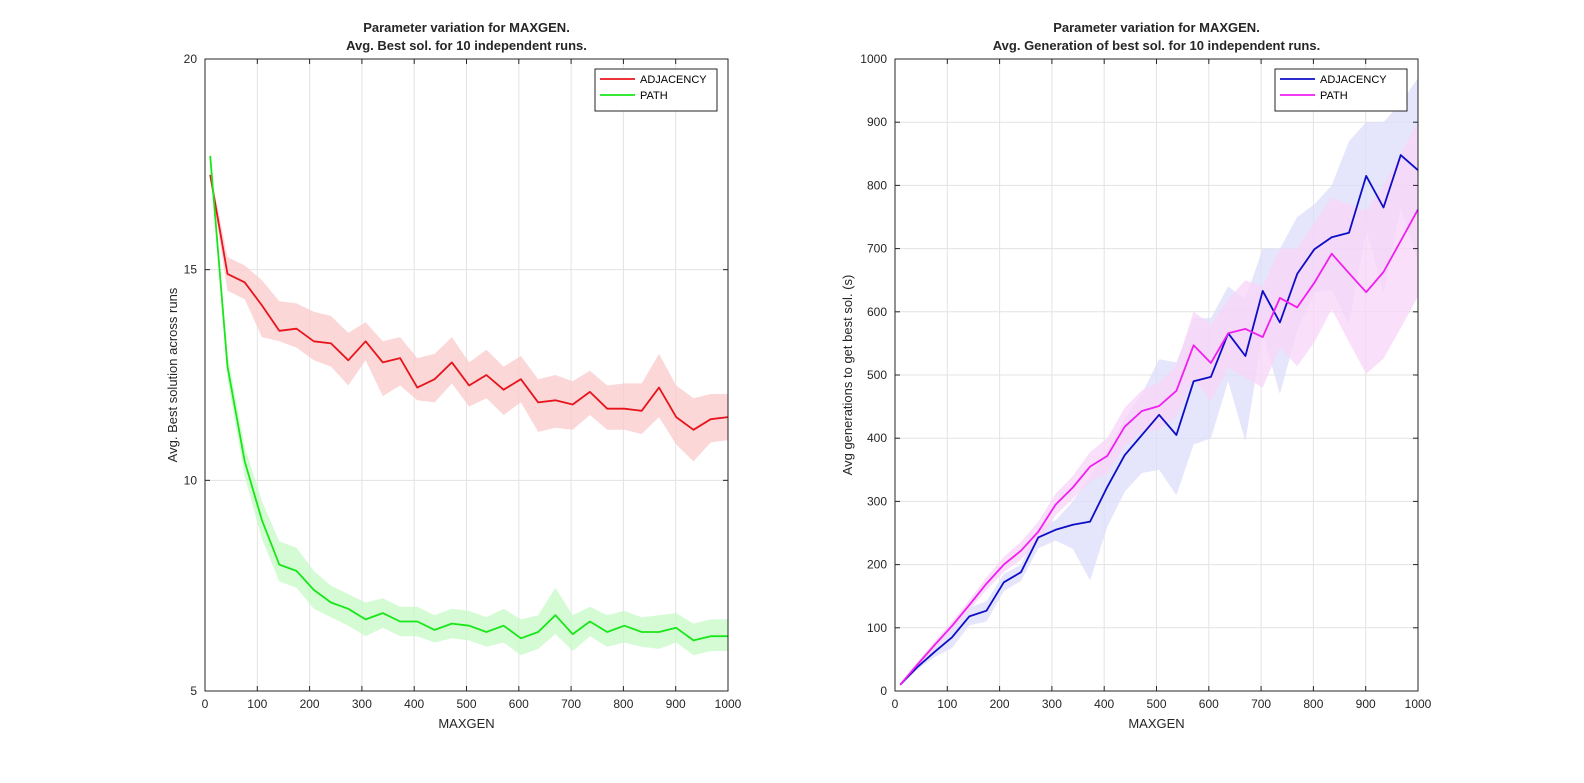 Image resolution: width=1584 pixels, height=783 pixels. Describe the element at coordinates (193, 691) in the screenshot. I see `y-tick-label: 5` at that location.